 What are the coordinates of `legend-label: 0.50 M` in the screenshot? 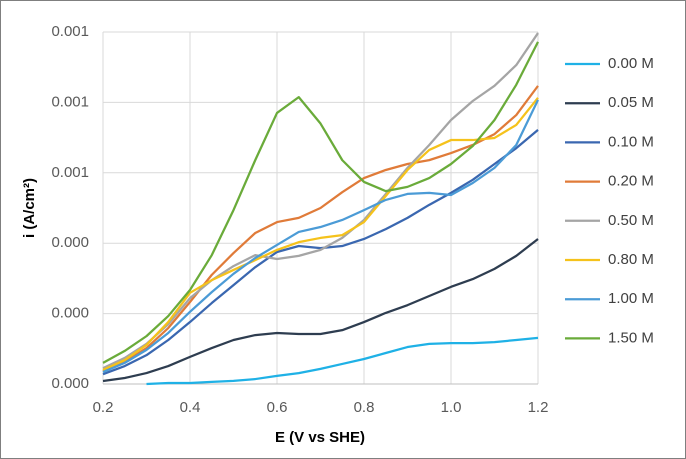 It's located at (631, 220).